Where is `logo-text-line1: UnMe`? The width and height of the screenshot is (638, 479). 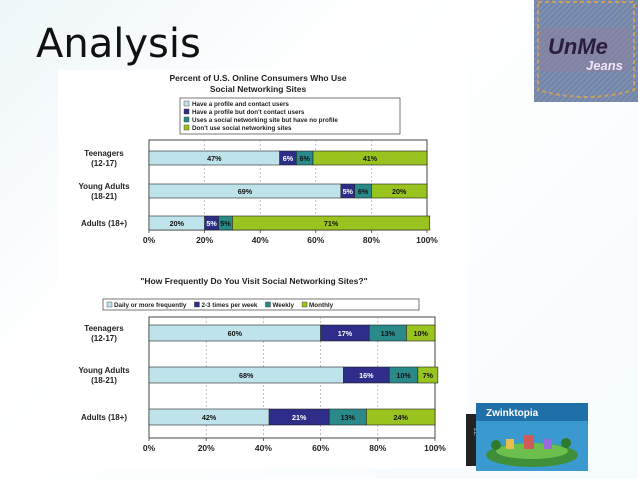
logo-text-line1: UnMe is located at coordinates (578, 46).